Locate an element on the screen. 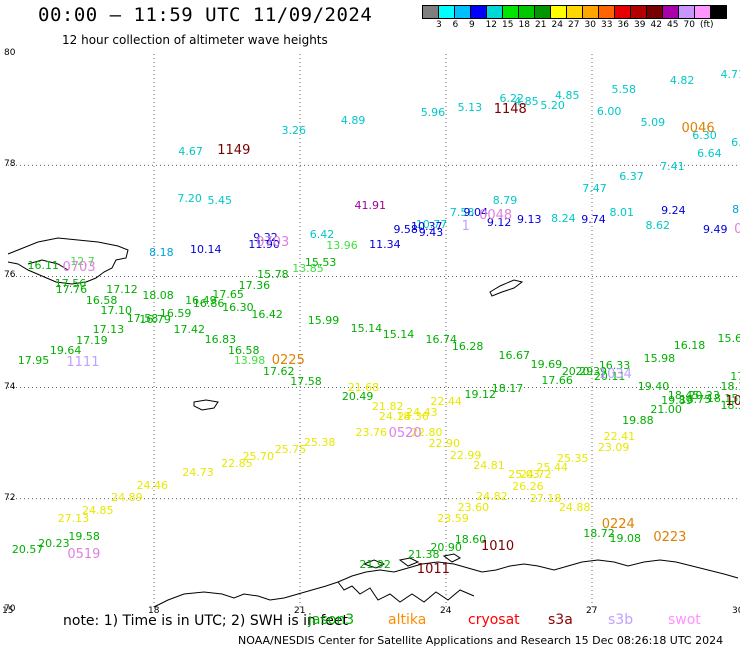 The width and height of the screenshot is (740, 650). wave-height-value: 10.14 is located at coordinates (206, 250).